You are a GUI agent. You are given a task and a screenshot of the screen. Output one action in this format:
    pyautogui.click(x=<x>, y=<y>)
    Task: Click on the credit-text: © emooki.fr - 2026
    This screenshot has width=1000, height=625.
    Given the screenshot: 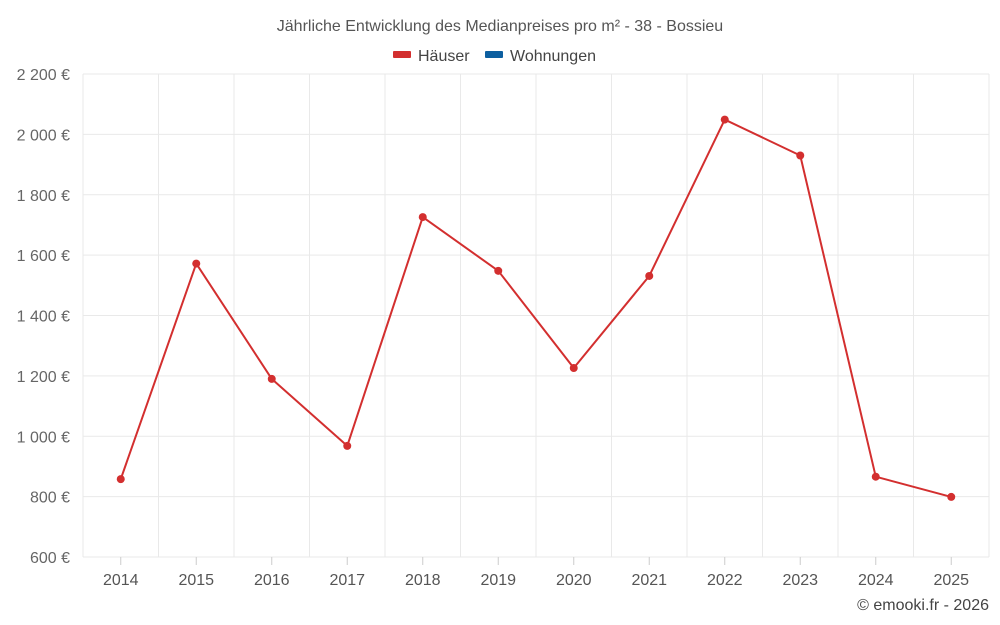 What is the action you would take?
    pyautogui.click(x=923, y=605)
    